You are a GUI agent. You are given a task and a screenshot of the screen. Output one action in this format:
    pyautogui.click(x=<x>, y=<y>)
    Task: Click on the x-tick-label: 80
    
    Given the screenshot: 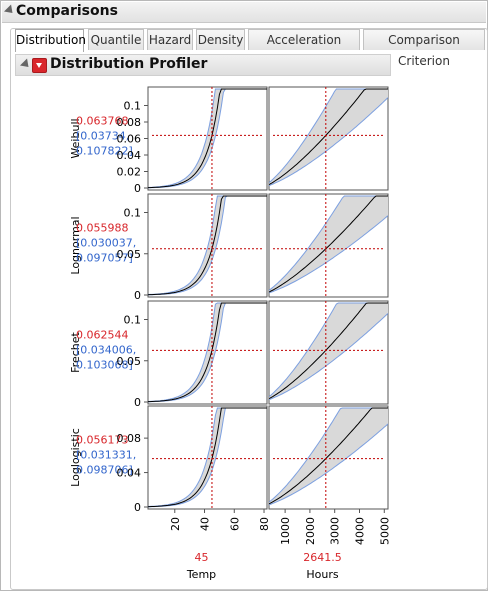 What is the action you would take?
    pyautogui.click(x=264, y=524)
    